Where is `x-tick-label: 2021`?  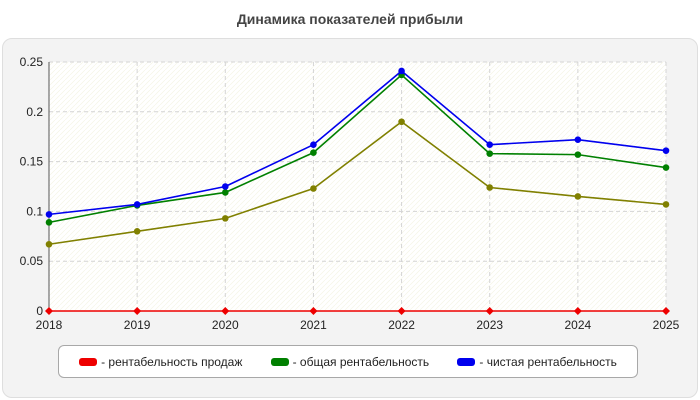
x-tick-label: 2021 is located at coordinates (313, 325).